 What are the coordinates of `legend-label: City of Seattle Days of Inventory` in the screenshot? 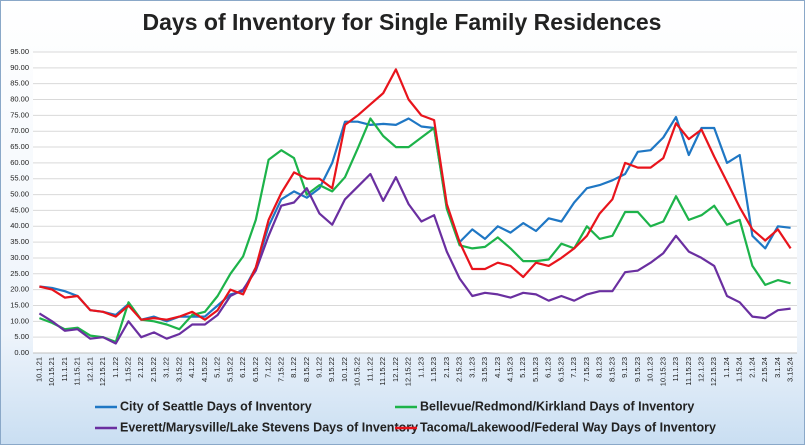 It's located at (216, 406).